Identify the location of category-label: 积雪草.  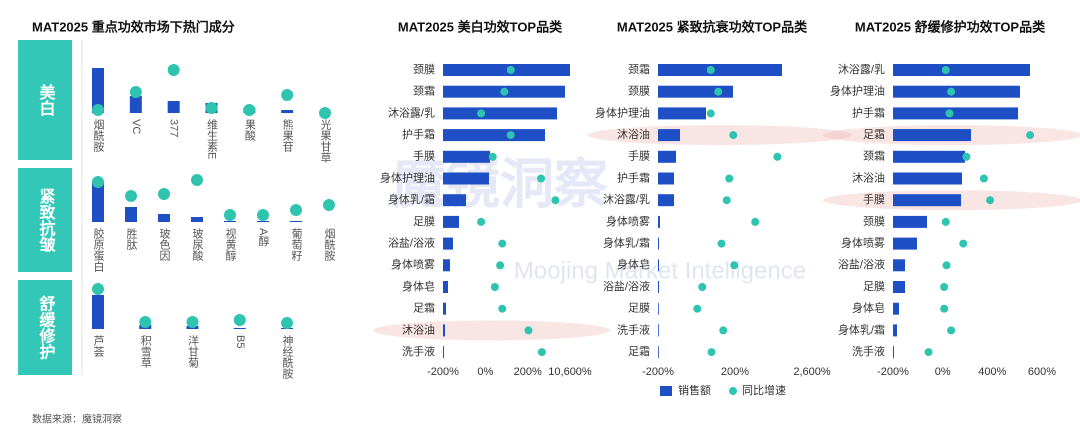
(145, 351).